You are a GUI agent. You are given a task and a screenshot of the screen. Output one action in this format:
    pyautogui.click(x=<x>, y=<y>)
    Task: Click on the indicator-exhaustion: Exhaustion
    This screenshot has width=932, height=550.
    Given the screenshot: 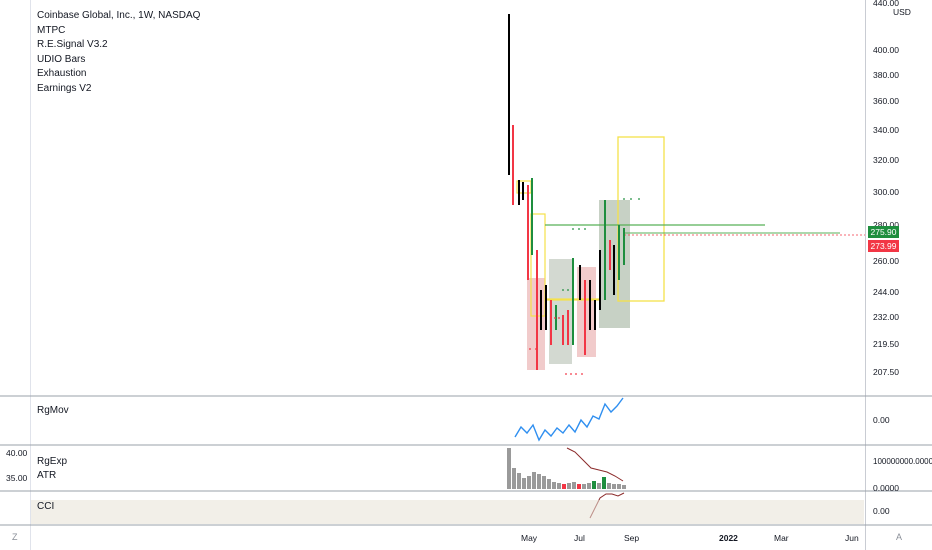 What is the action you would take?
    pyautogui.click(x=62, y=73)
    